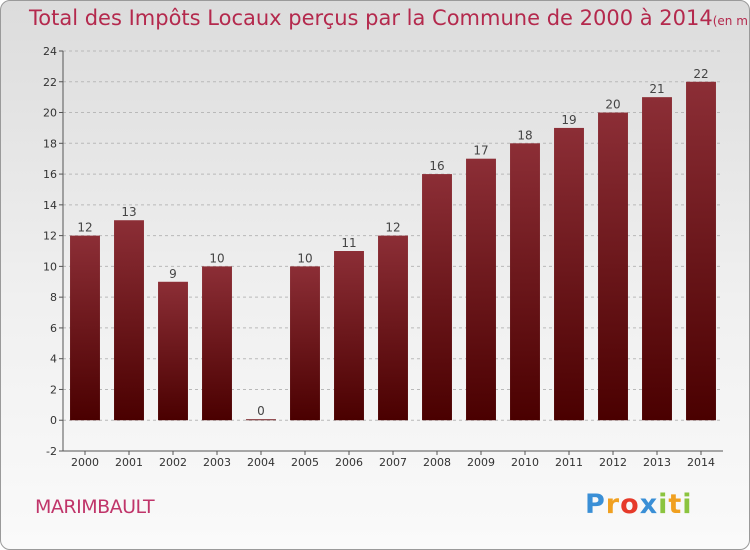  What do you see at coordinates (95, 507) in the screenshot?
I see `commune-name: MARIMBAULT` at bounding box center [95, 507].